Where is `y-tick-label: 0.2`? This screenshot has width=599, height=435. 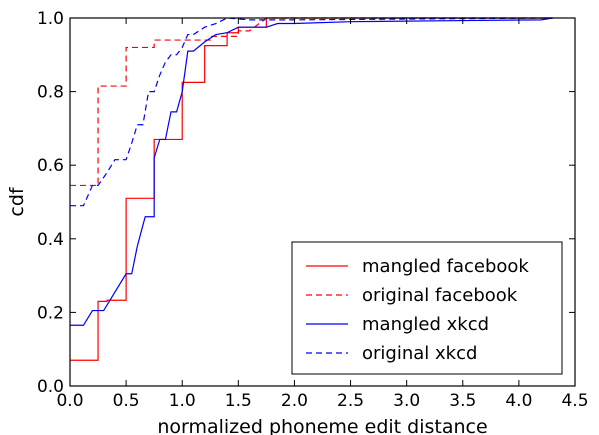
y-tick-label: 0.2 is located at coordinates (50, 313).